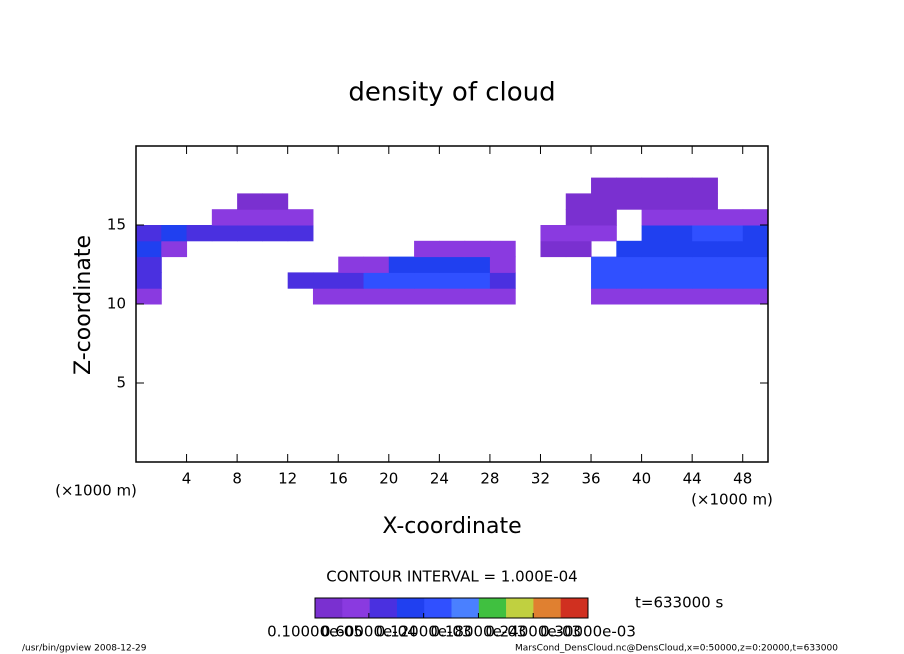  Describe the element at coordinates (84, 649) in the screenshot. I see `footer-left: /usr/bin/gpview 2008-12-29` at that location.